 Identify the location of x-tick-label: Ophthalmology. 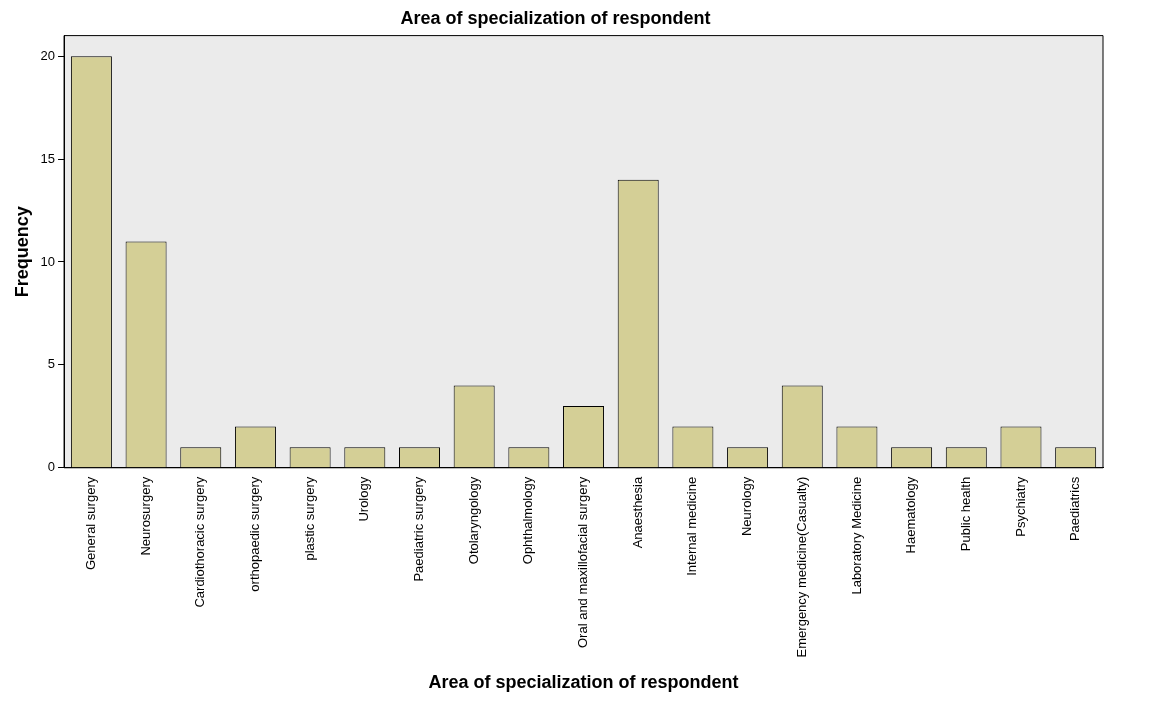
(528, 520).